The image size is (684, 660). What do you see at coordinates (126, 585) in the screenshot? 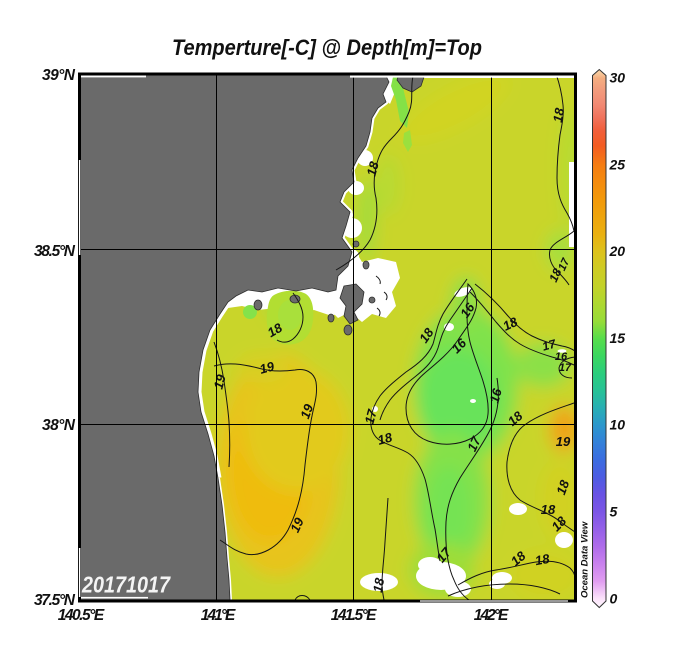
I see `svg-text: 20171017` at bounding box center [126, 585].